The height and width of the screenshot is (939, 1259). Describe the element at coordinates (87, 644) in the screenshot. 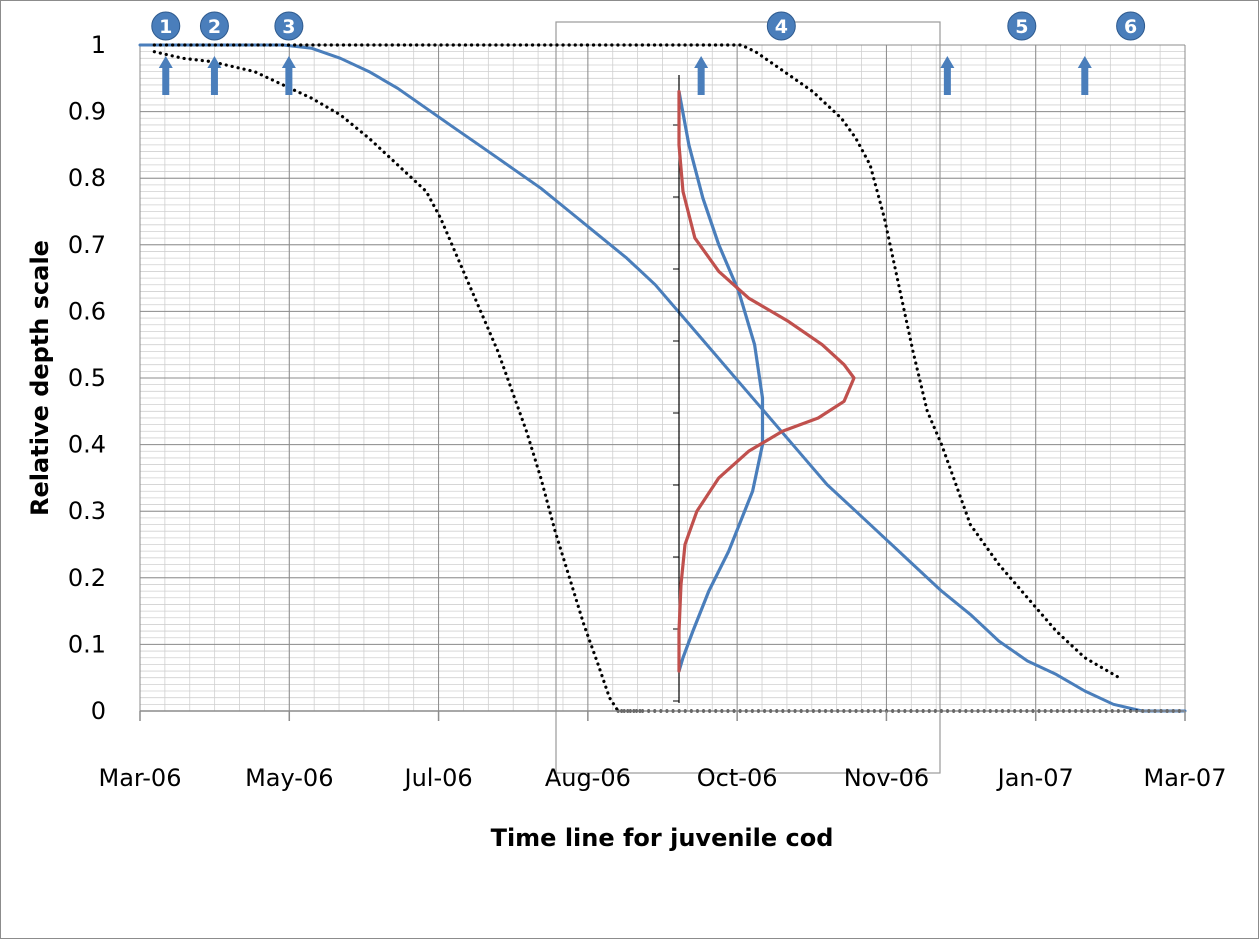

I see `y-tick-label: 0.1` at that location.